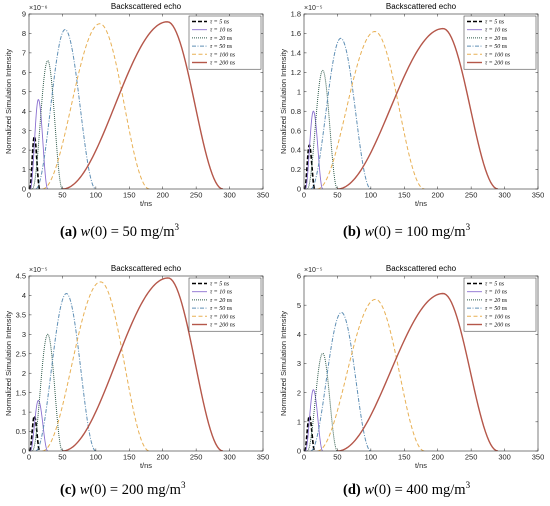  What do you see at coordinates (283, 101) in the screenshot?
I see `y-axis-label: Normalized Simulation Intensity` at bounding box center [283, 101].